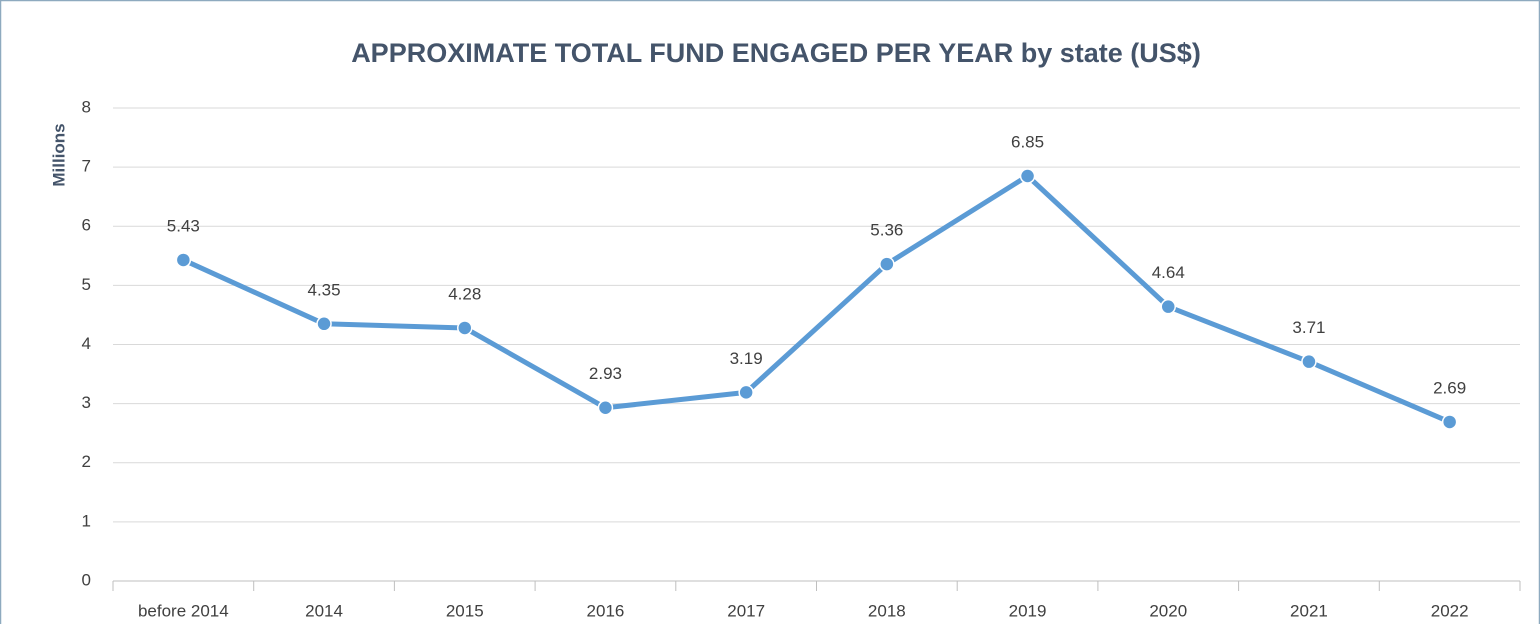  What do you see at coordinates (746, 358) in the screenshot?
I see `data-label: 3.19` at bounding box center [746, 358].